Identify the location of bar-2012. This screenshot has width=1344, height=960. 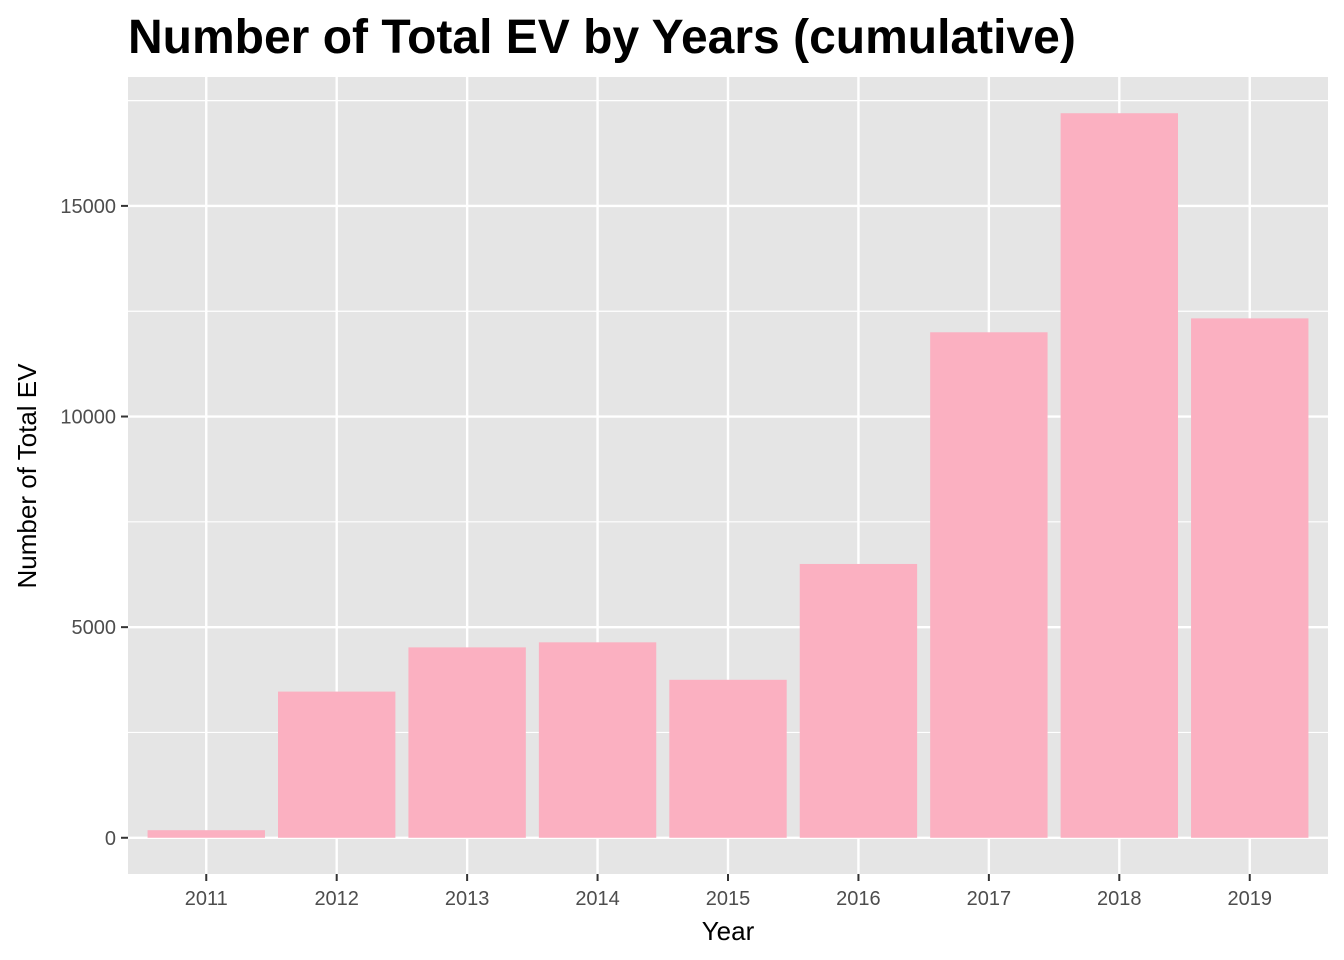
(337, 764).